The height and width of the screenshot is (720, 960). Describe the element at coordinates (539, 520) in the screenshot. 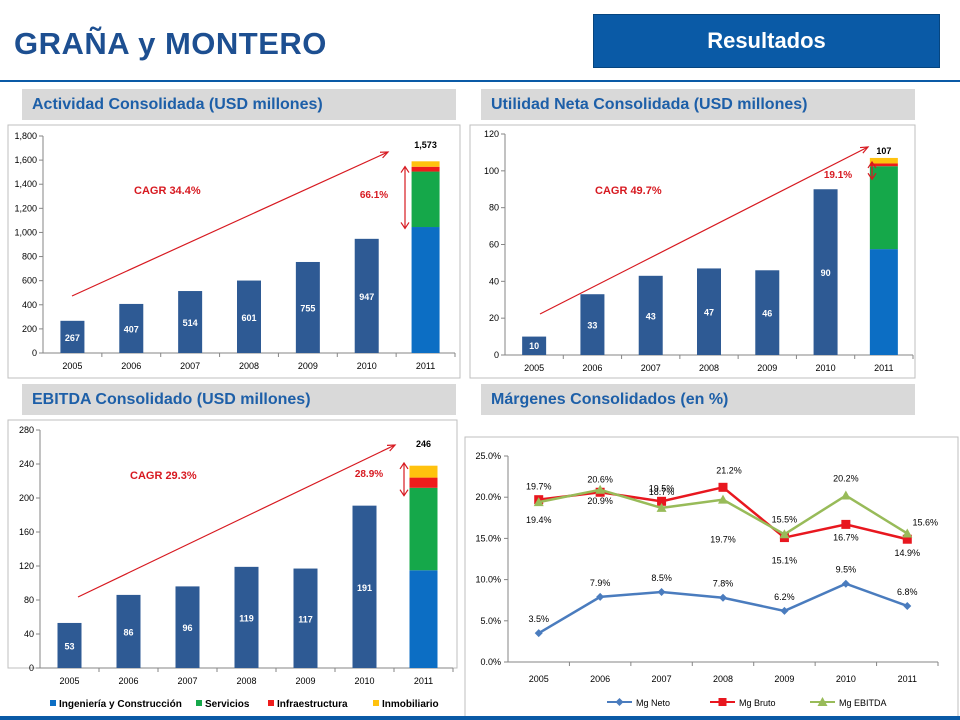

I see `margenes-data-label: 19.4%` at that location.